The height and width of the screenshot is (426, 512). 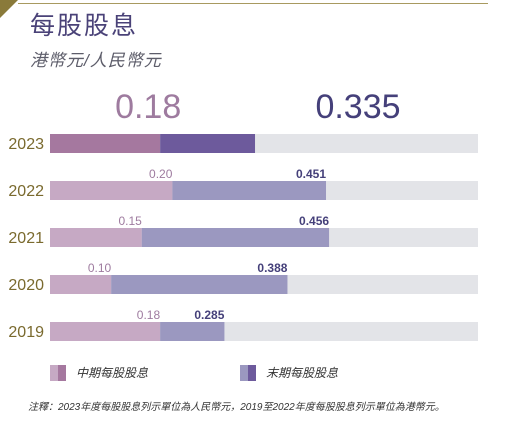 I want to click on legend-interim: 中期每股股息, so click(x=99, y=372).